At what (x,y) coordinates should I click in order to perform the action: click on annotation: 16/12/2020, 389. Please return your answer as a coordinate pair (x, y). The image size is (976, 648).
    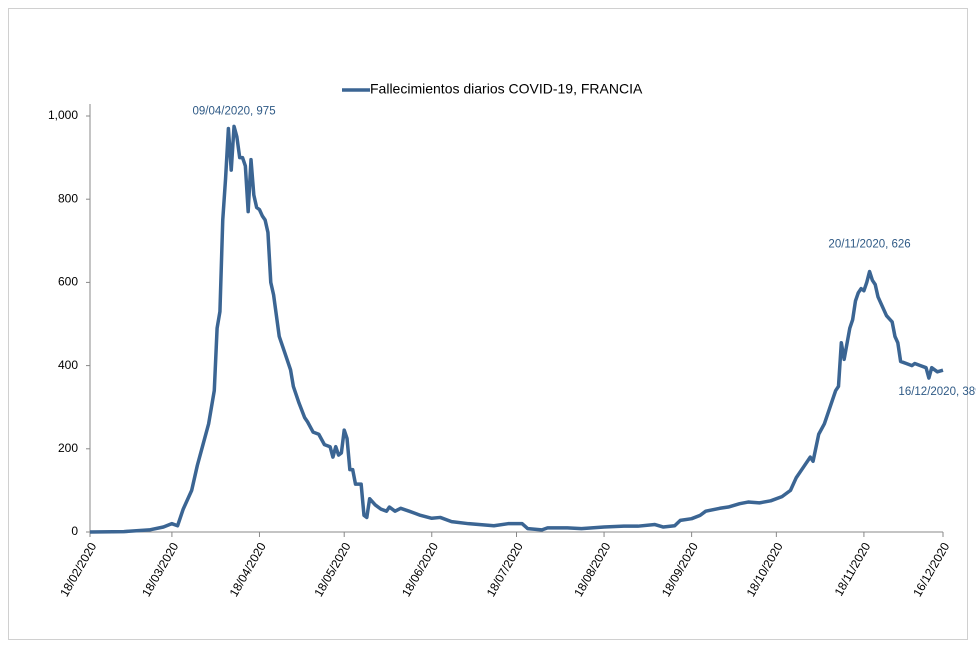
    Looking at the image, I should click on (937, 392).